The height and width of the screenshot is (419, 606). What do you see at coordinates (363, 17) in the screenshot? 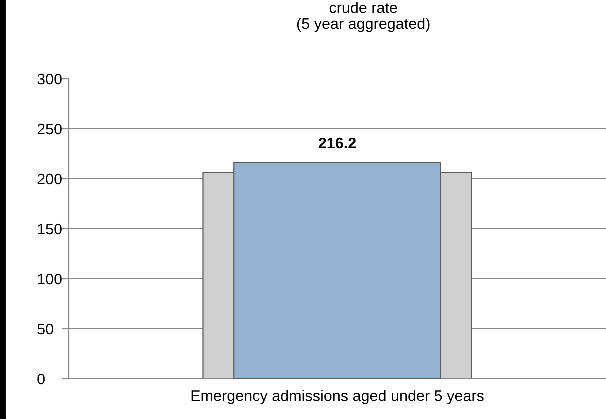
I see `chart-title: crude rate (5 year aggregated)` at bounding box center [363, 17].